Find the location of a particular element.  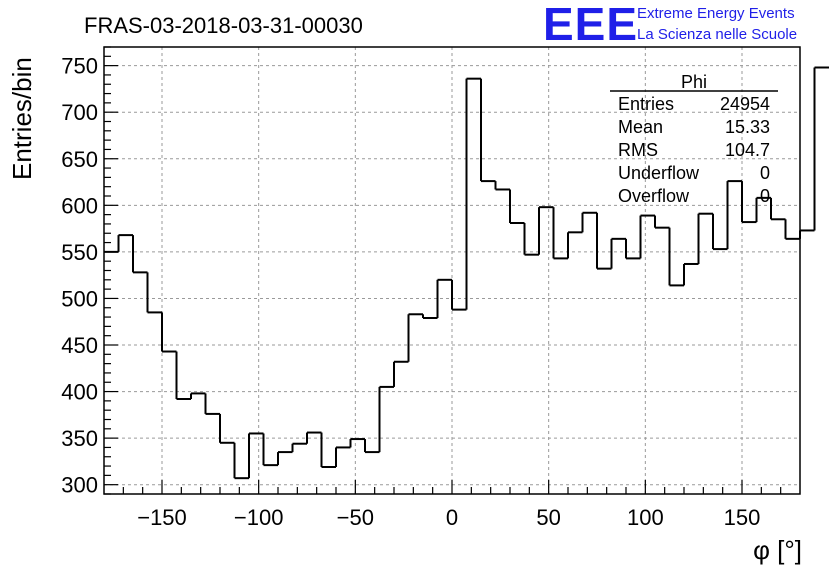

x-tick-label: 50 is located at coordinates (548, 517).